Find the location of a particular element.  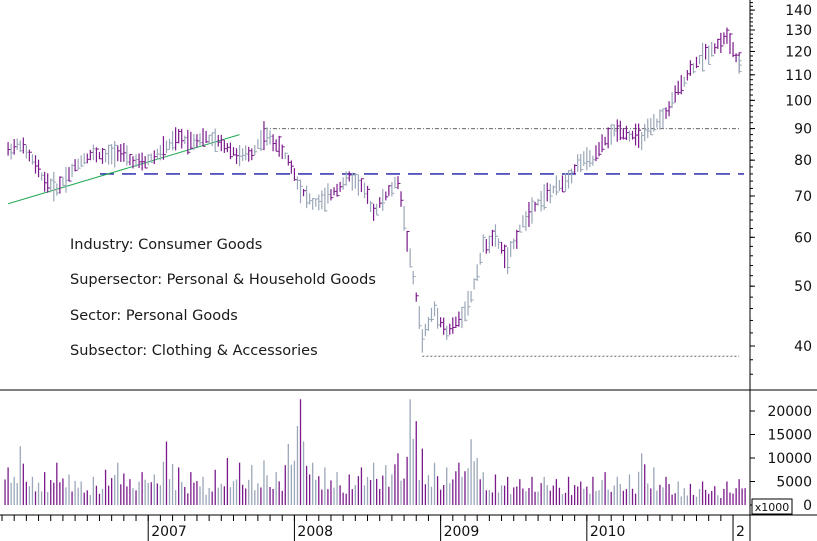

price-tick-label: 100 is located at coordinates (798, 101).